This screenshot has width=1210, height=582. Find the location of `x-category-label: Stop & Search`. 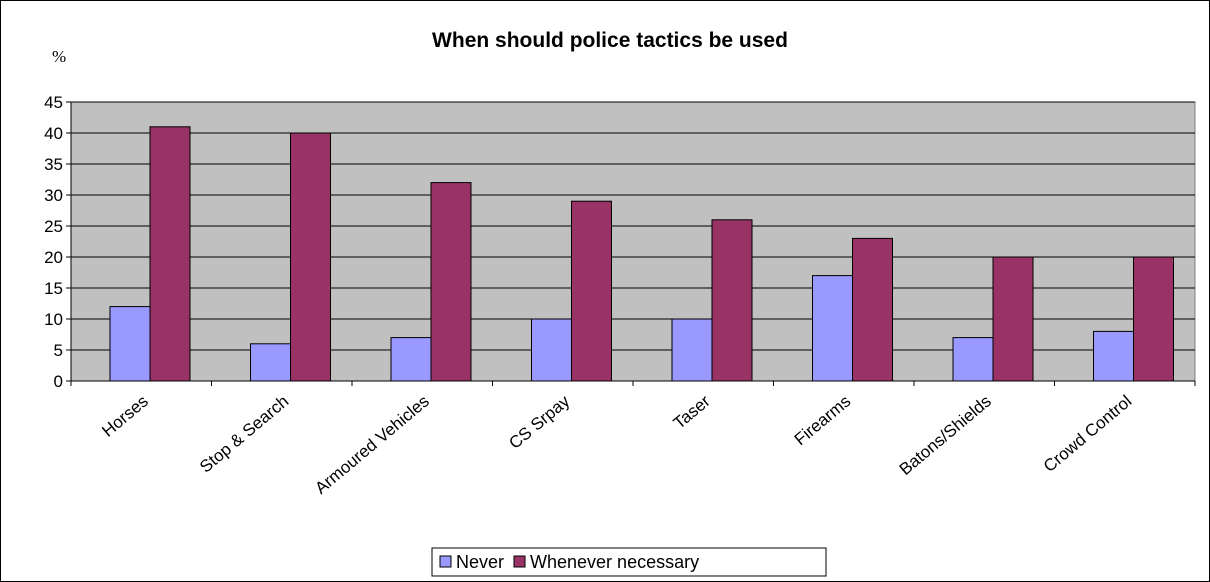

x-category-label: Stop & Search is located at coordinates (244, 434).